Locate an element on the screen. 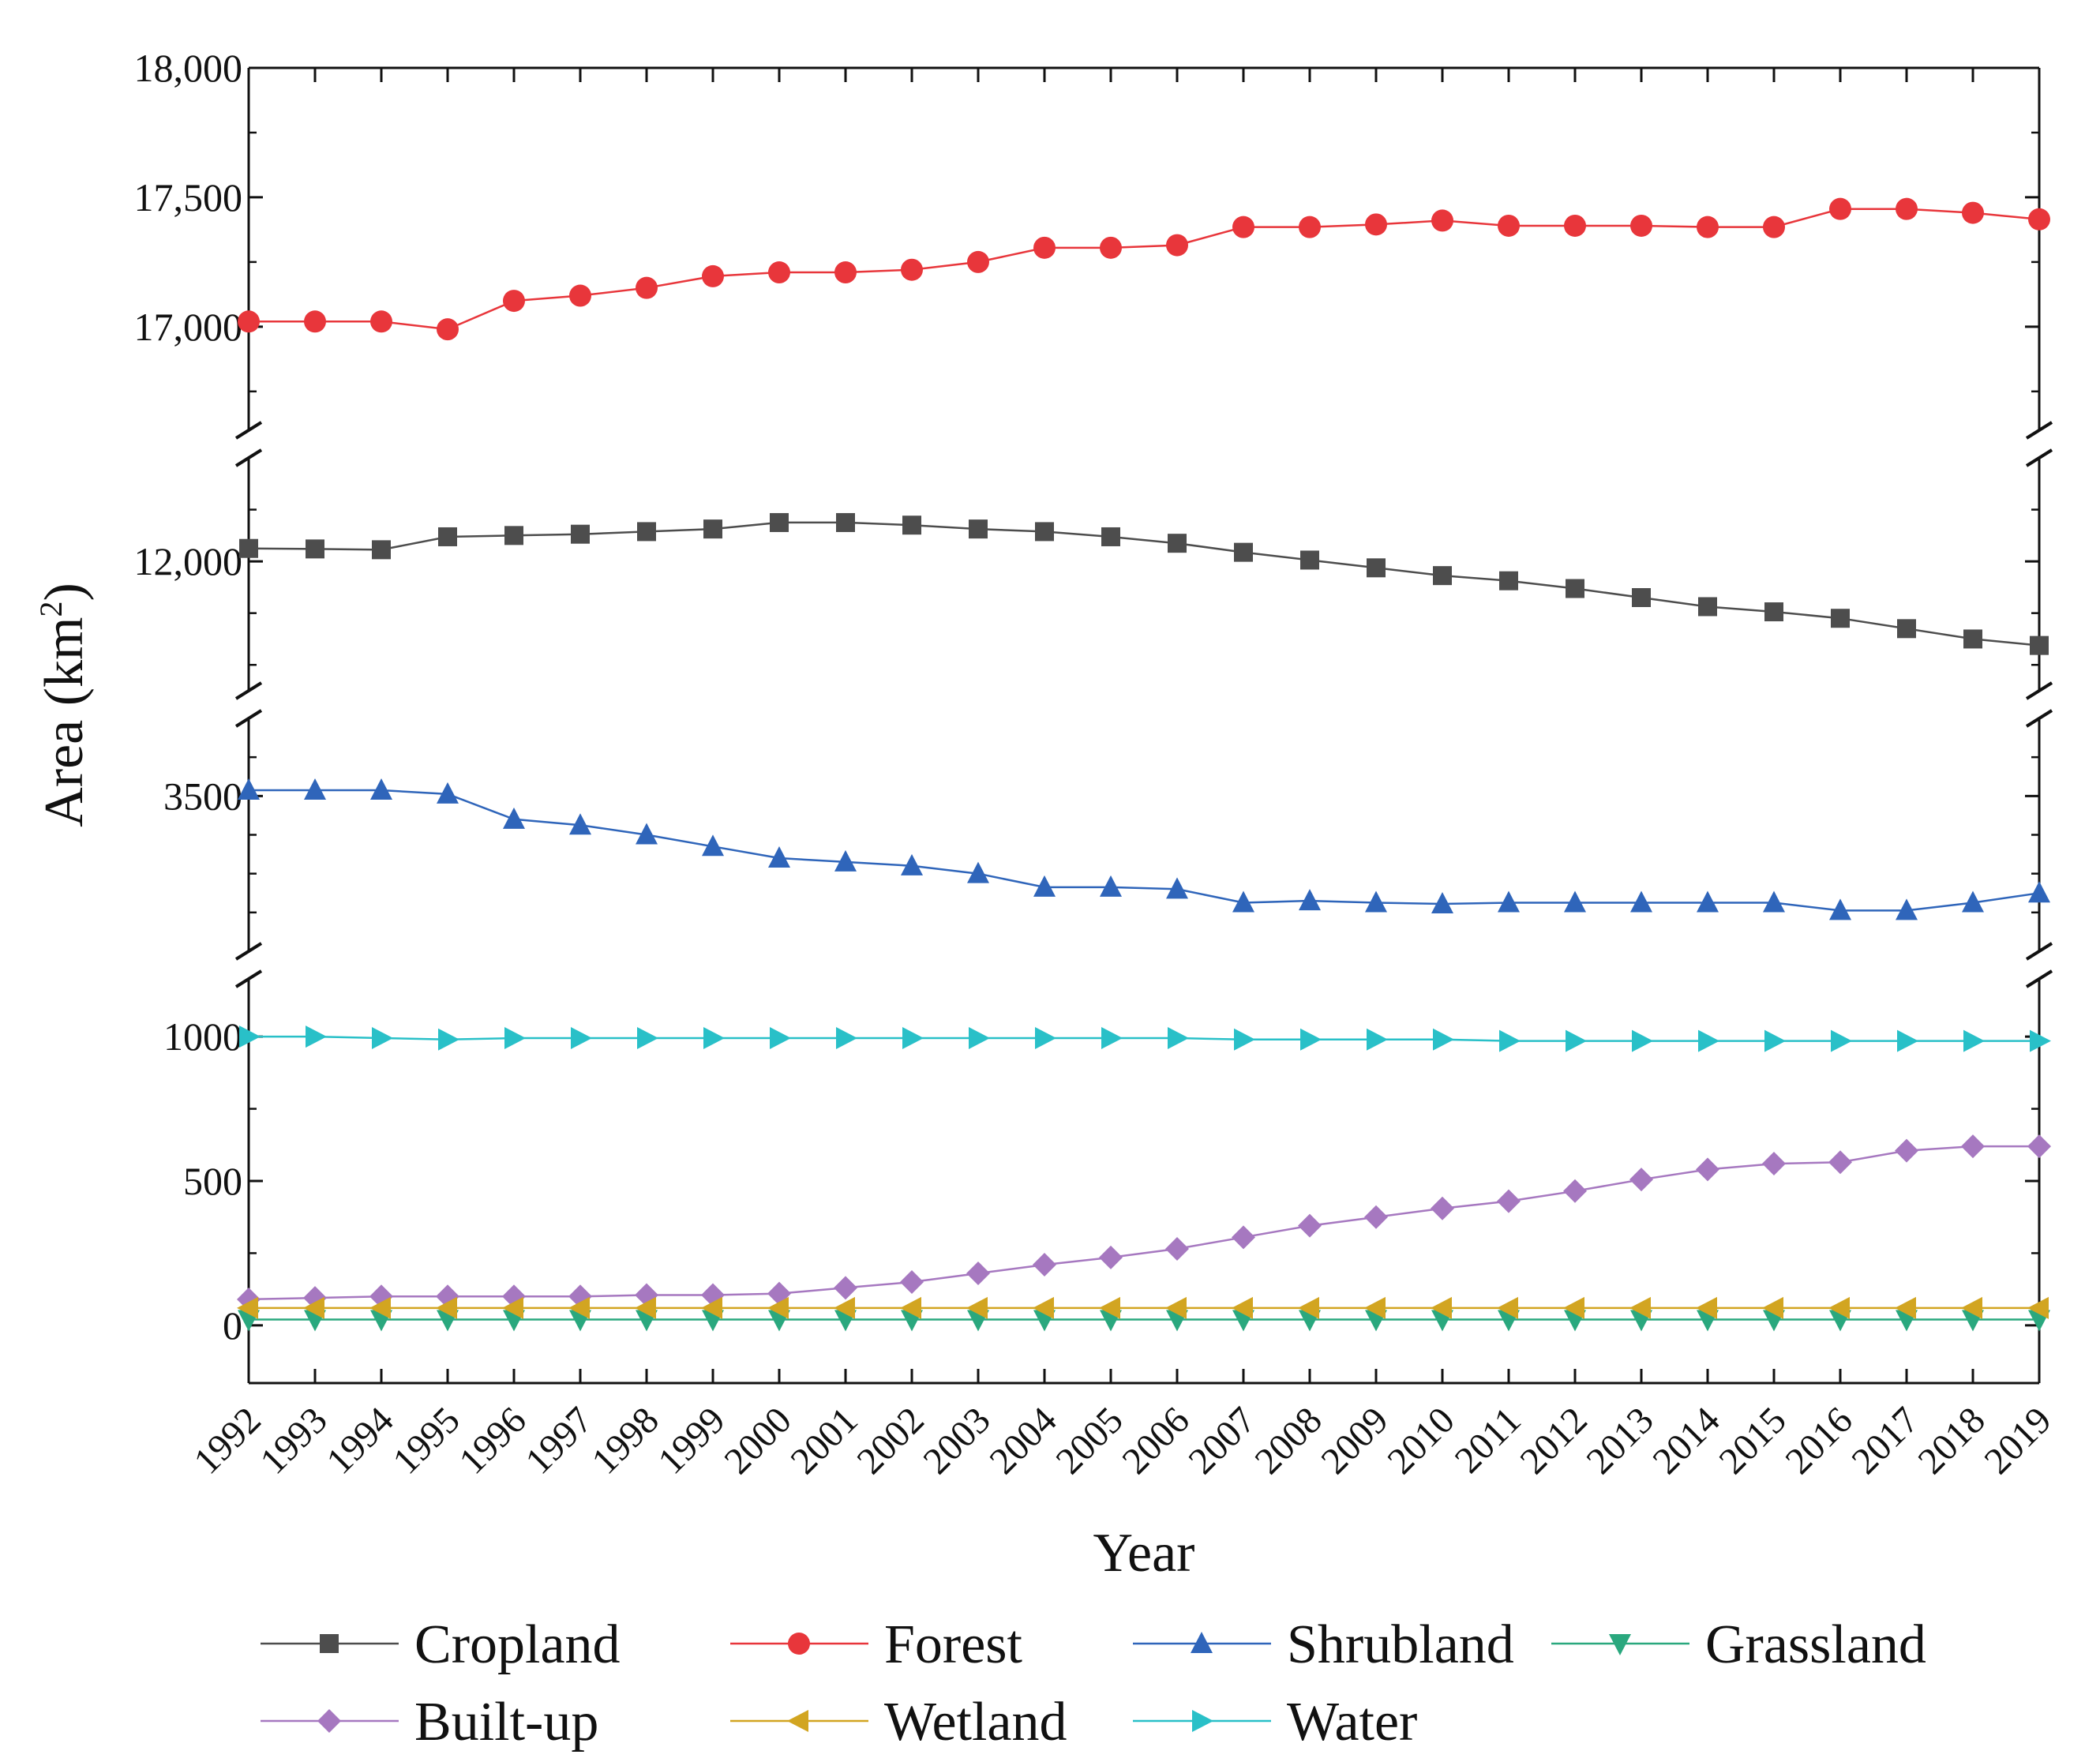  x-tick-label: 2008 is located at coordinates (1288, 1441).